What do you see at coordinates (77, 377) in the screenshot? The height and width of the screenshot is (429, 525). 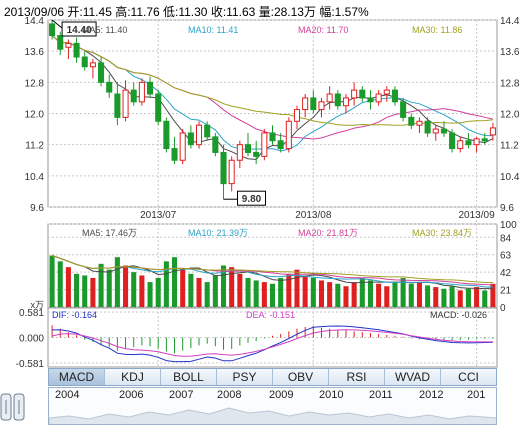 I see `tab-macd: MACD` at bounding box center [77, 377].